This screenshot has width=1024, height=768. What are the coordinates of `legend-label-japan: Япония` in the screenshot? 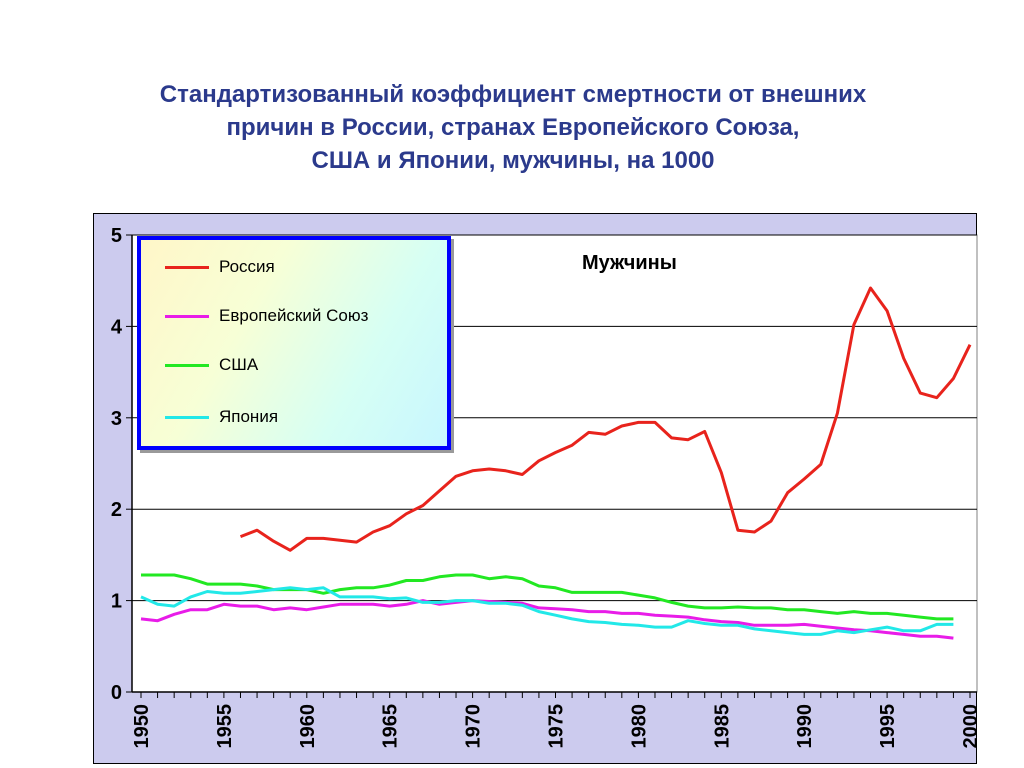 It's located at (249, 416).